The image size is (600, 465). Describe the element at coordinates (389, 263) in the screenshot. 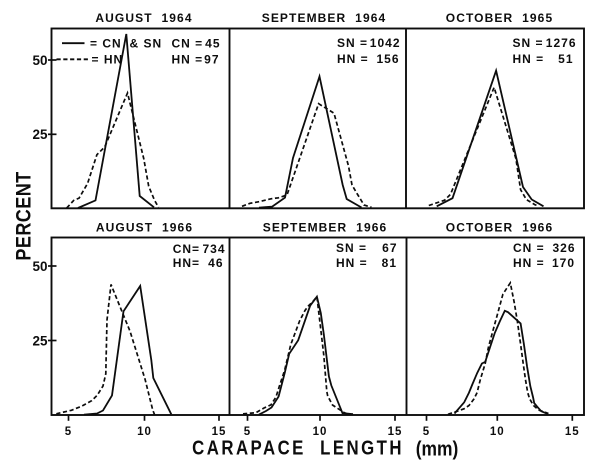

I see `svg-text: 81` at that location.